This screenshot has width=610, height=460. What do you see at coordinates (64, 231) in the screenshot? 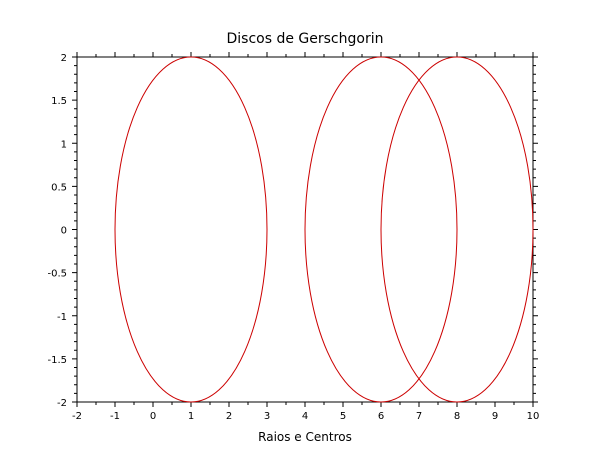
I see `y-tick-label: 0` at bounding box center [64, 231].